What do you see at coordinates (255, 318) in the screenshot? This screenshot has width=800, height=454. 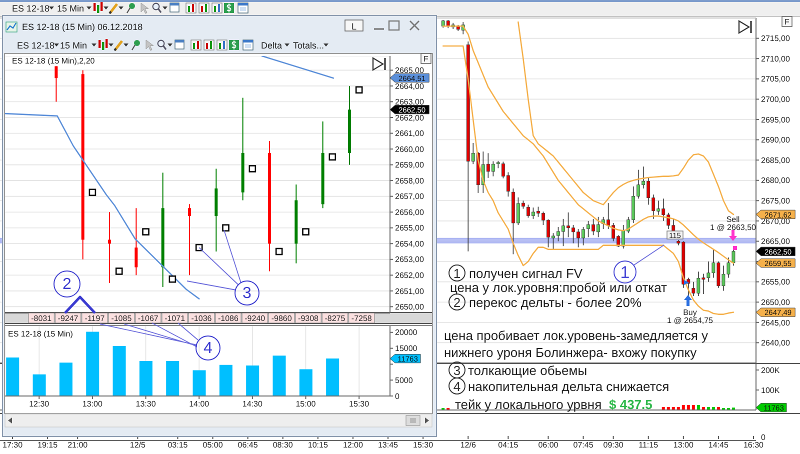 I see `data-label: -9240` at bounding box center [255, 318].